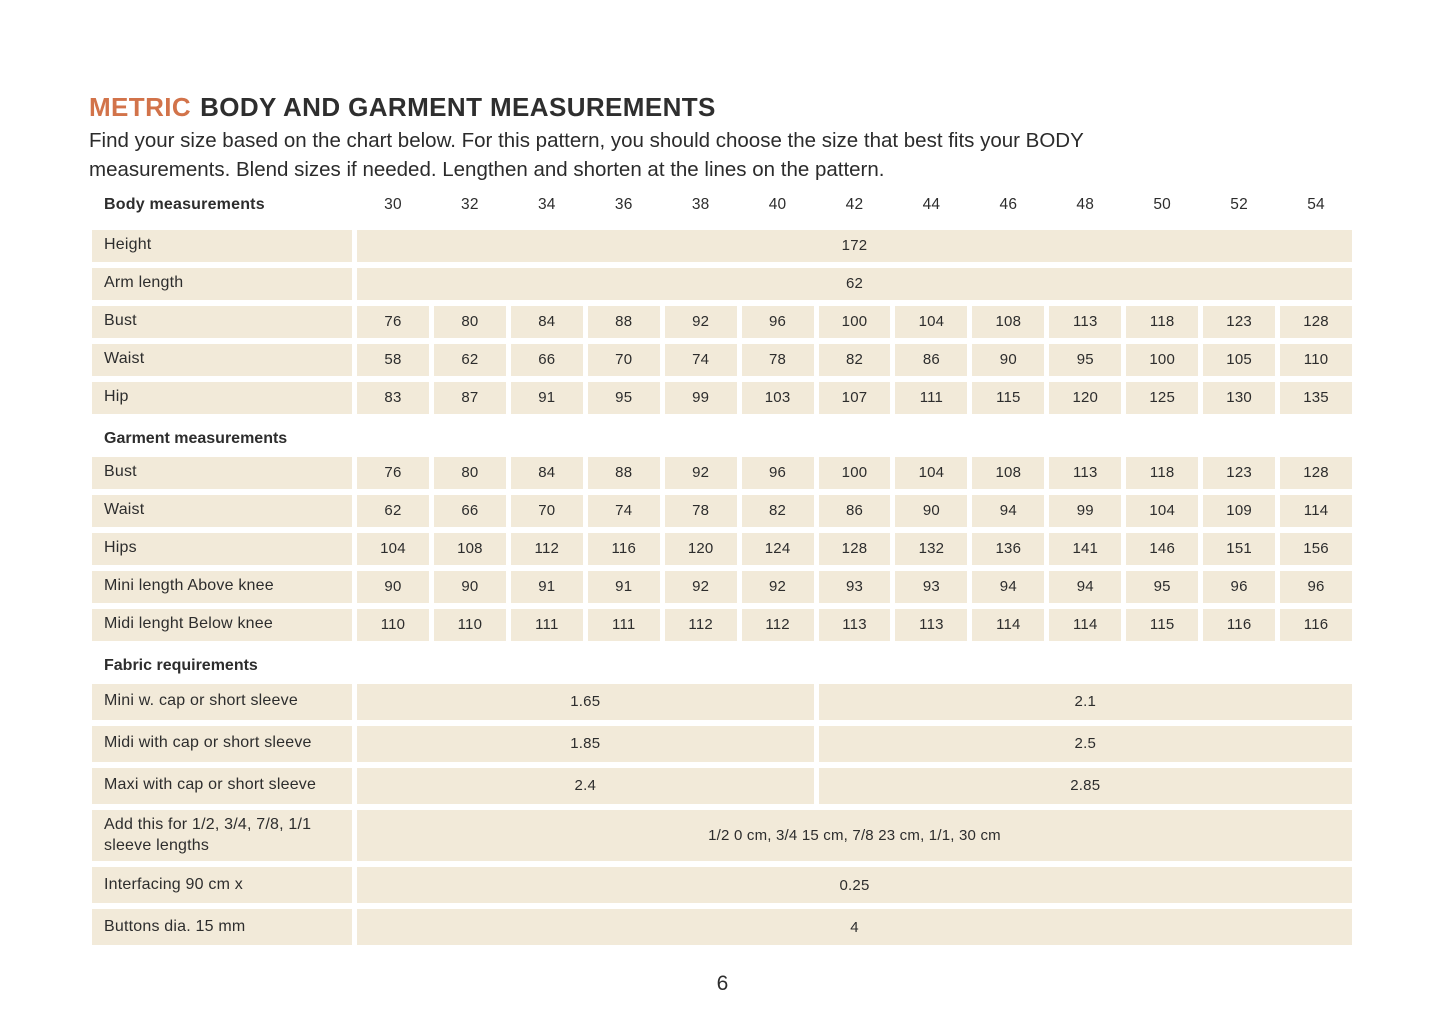 This screenshot has height=1030, width=1445. I want to click on measurement-cell: 124, so click(777, 548).